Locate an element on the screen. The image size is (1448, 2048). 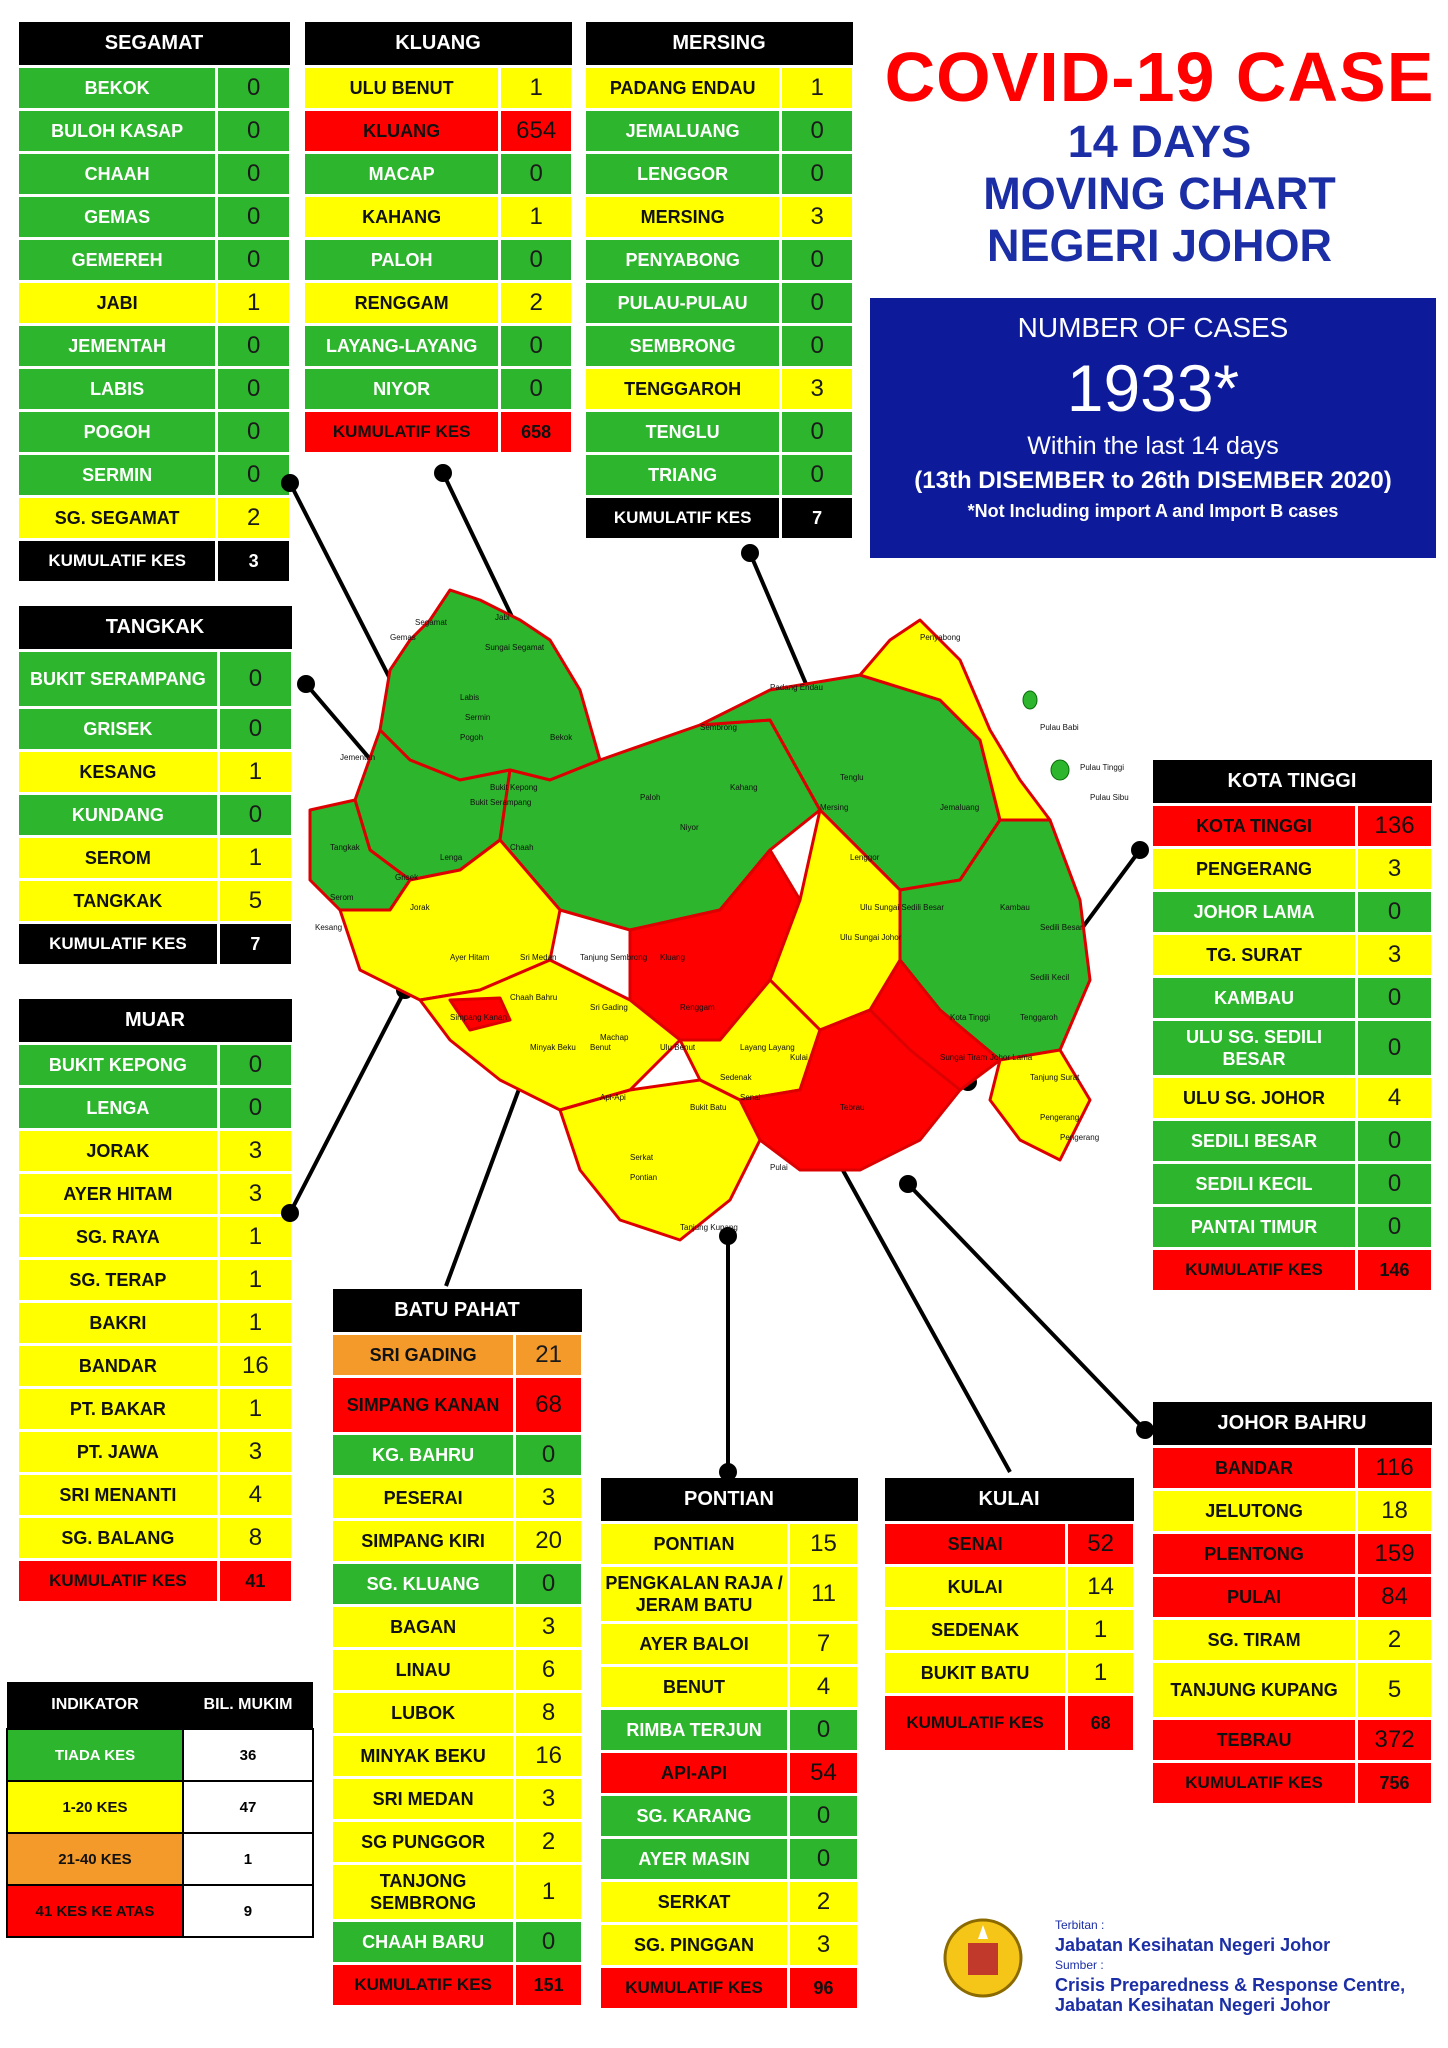
mukim-cases: 1 is located at coordinates (255, 1280).